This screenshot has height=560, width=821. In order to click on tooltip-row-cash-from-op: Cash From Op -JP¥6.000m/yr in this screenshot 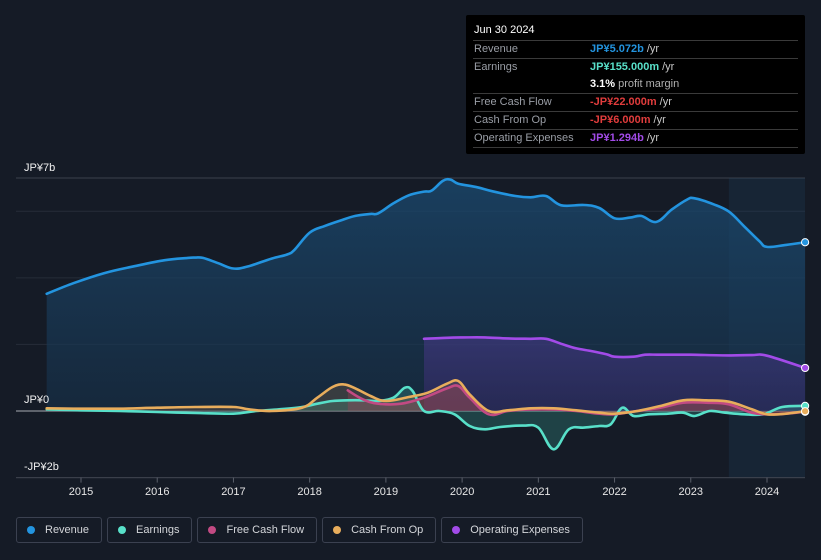, I will do `click(635, 121)`.